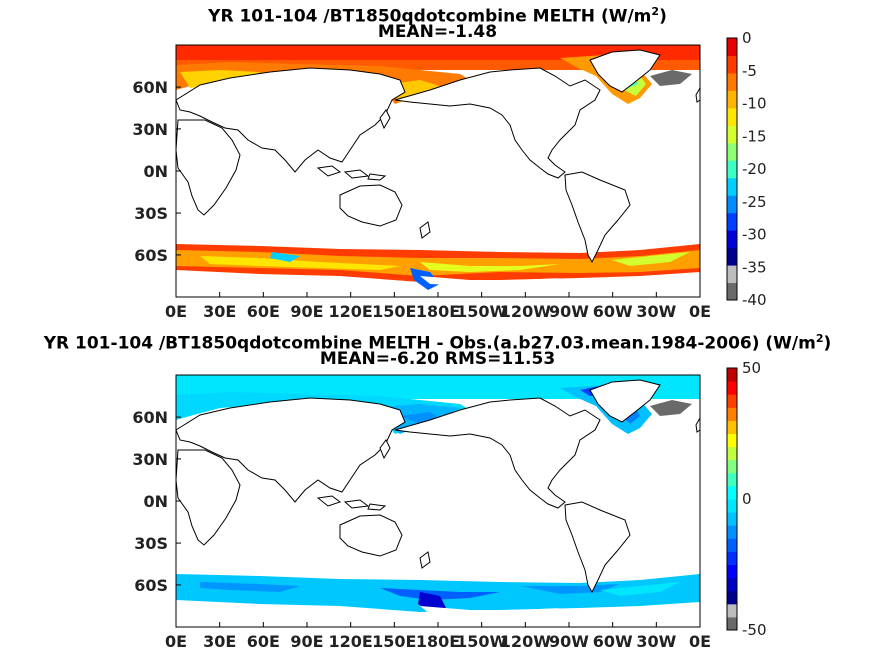  What do you see at coordinates (437, 32) in the screenshot?
I see `panel1-subtitle: MEAN=-1.48` at bounding box center [437, 32].